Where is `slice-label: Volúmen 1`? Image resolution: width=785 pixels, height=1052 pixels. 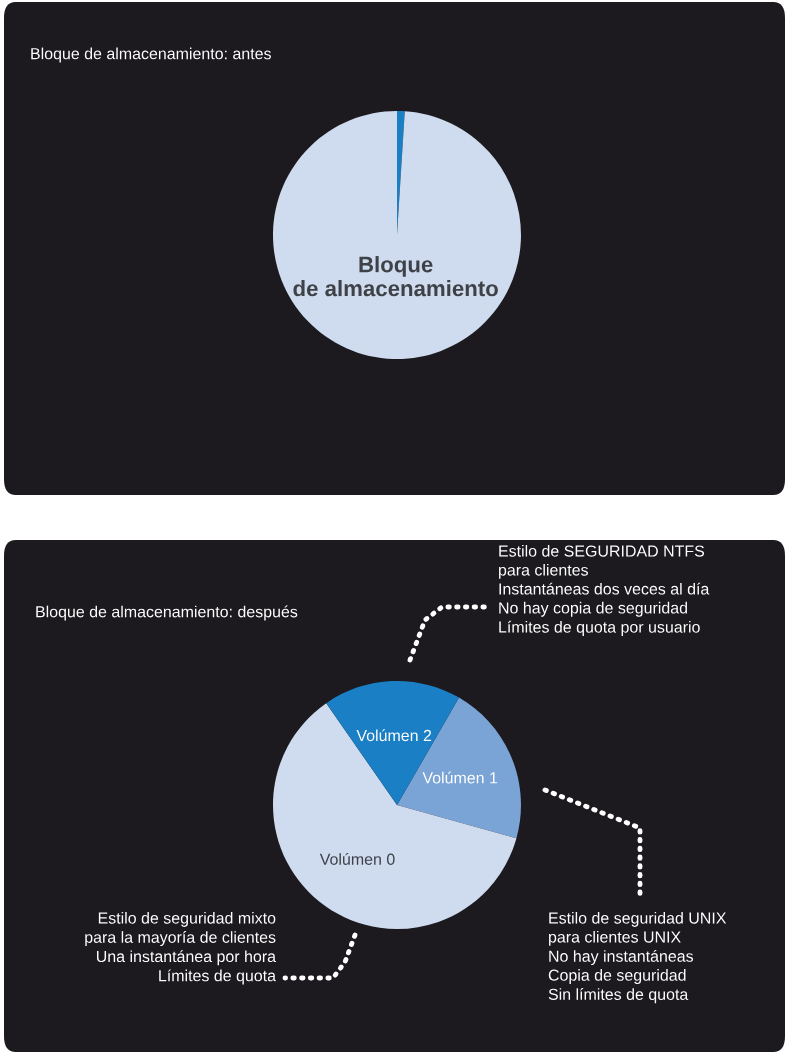
slice-label: Volúmen 1 is located at coordinates (460, 777).